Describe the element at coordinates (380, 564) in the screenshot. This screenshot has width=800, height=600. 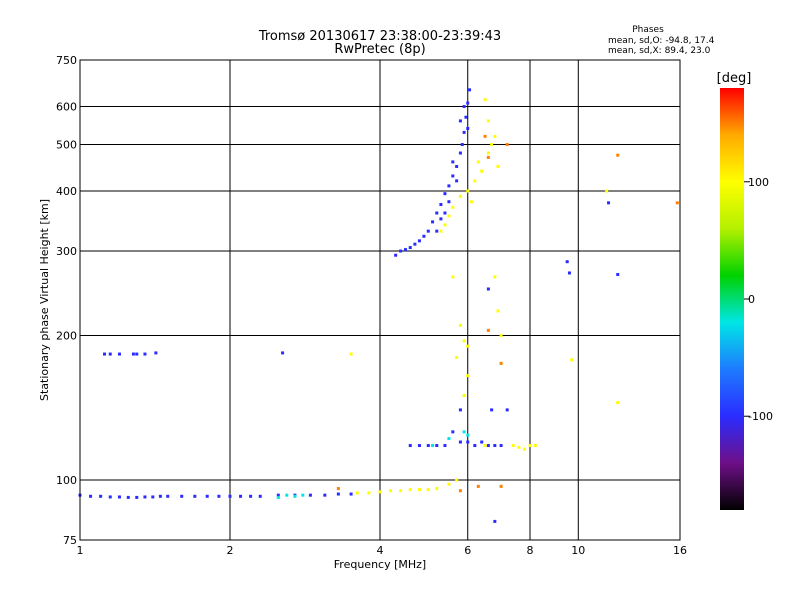
I see `x-axis-label: Frequency [MHz]` at that location.